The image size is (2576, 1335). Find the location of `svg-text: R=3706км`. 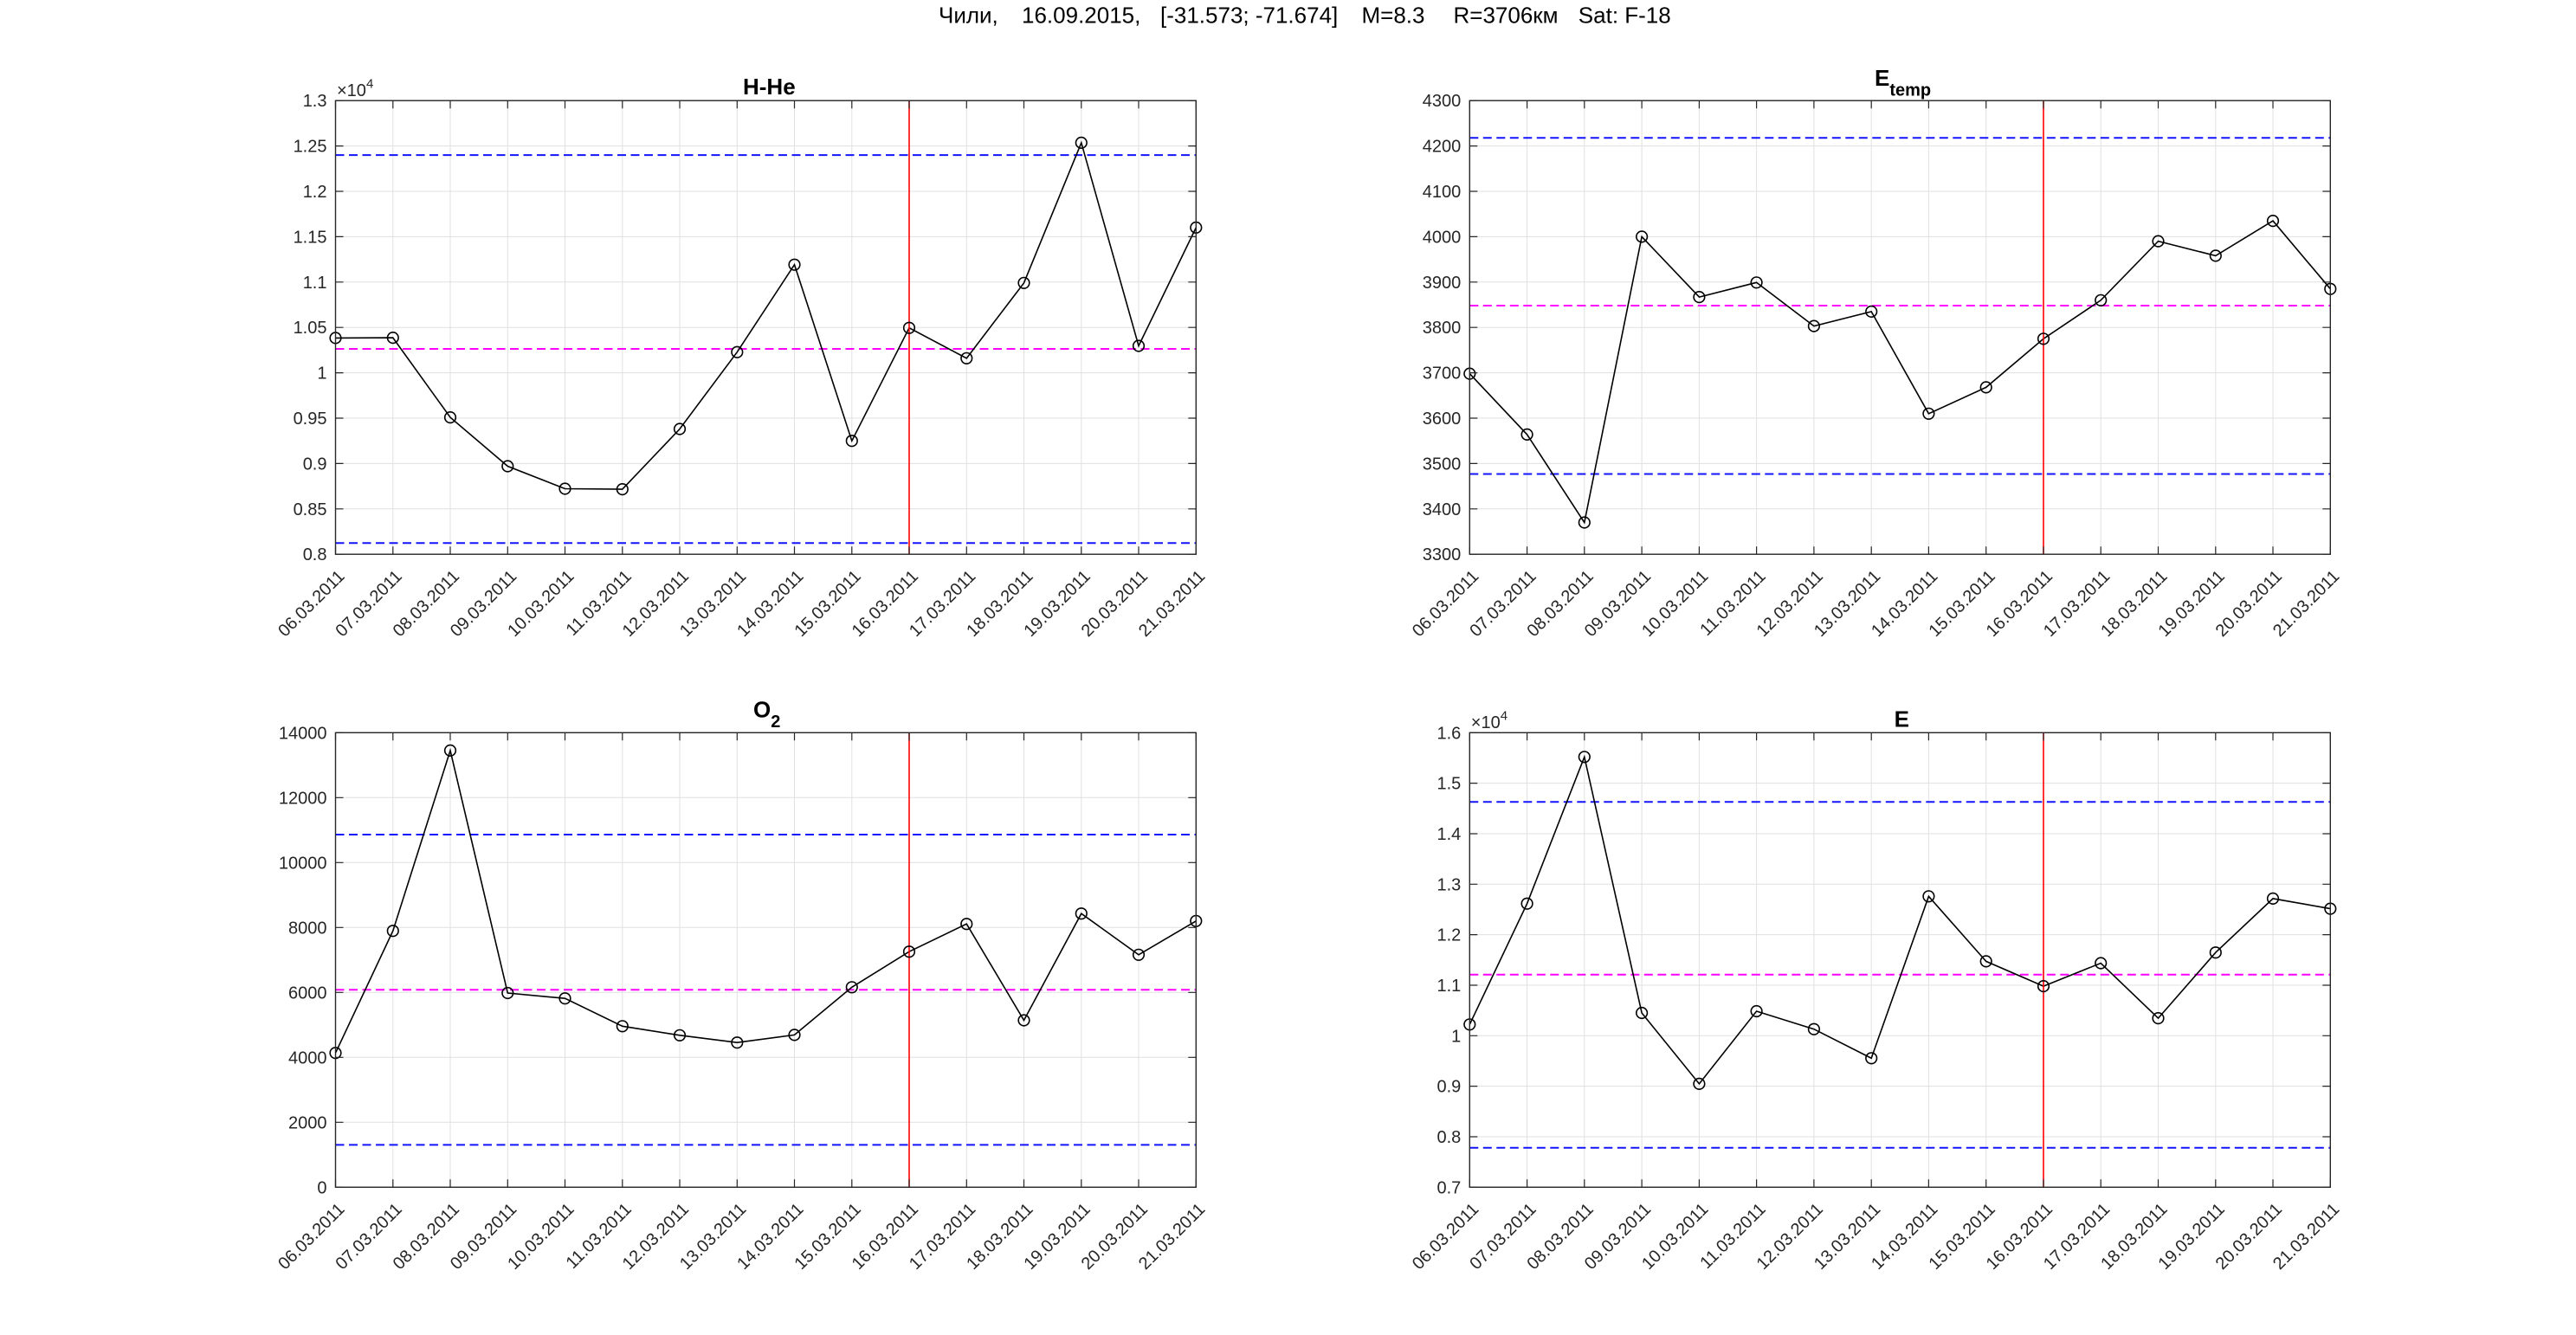

svg-text: R=3706км is located at coordinates (1507, 16).